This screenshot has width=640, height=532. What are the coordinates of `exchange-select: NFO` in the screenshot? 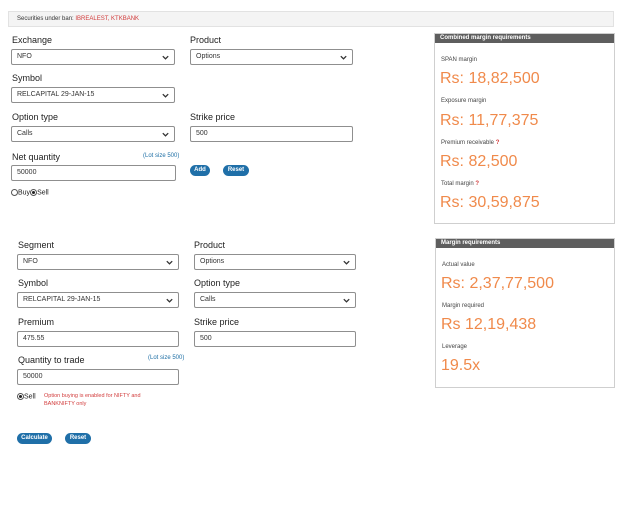 It's located at (93, 57).